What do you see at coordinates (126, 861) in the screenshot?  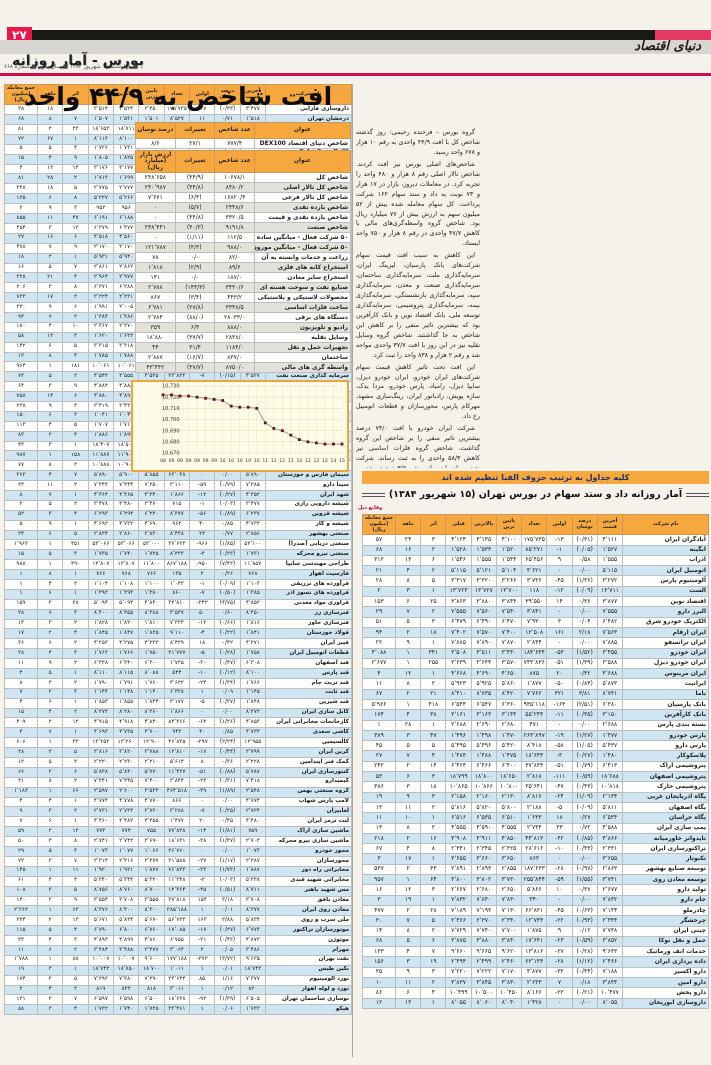 I see `value-cell: ۲٬۳۱۶` at bounding box center [126, 861].